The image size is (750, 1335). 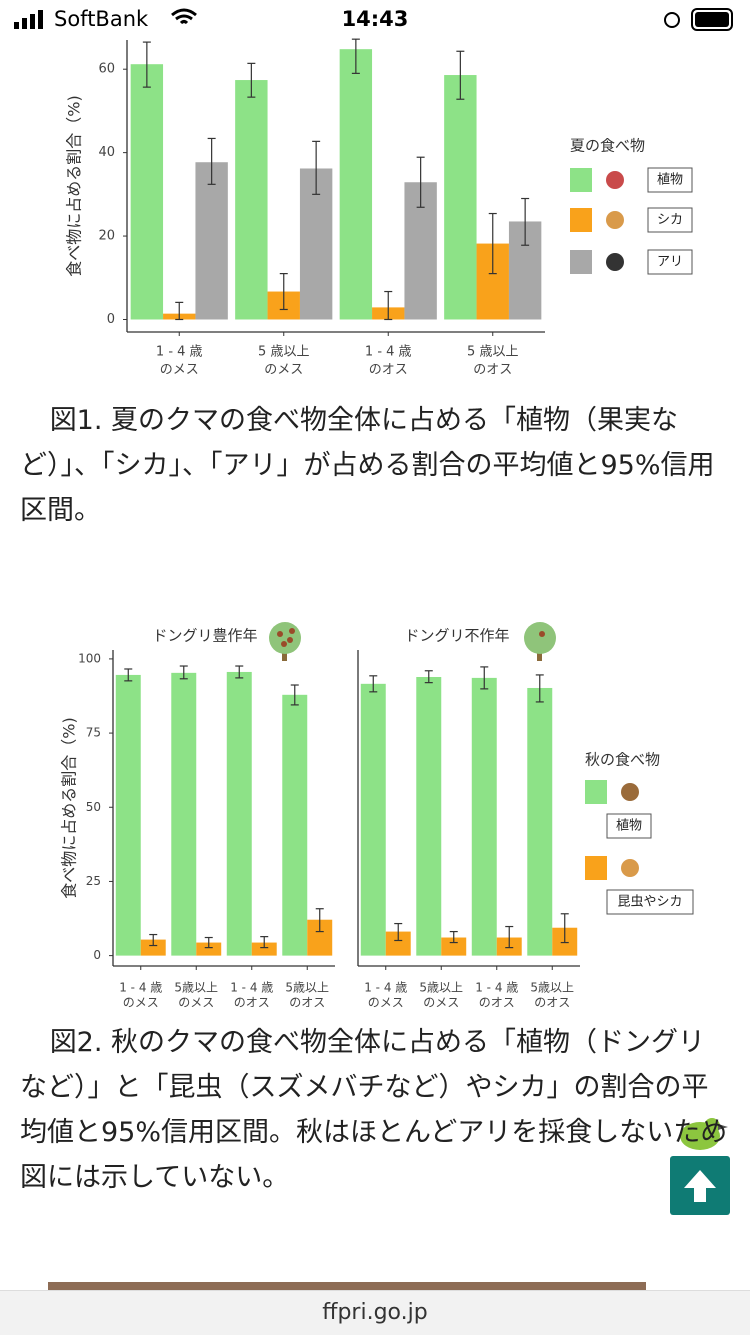 I want to click on status-icons: SoftBank 14:43, so click(x=373, y=19).